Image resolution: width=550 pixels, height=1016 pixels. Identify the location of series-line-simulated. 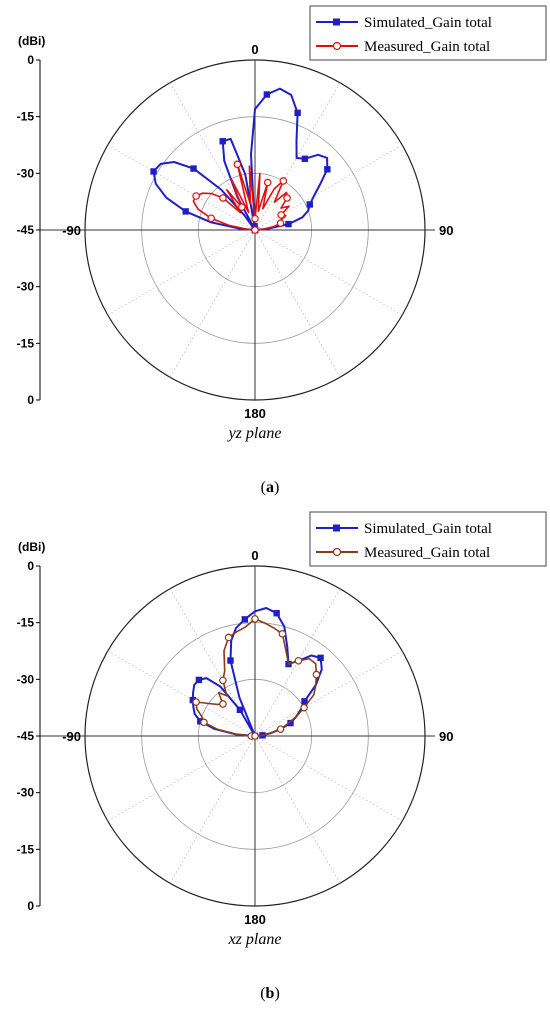
(257, 672).